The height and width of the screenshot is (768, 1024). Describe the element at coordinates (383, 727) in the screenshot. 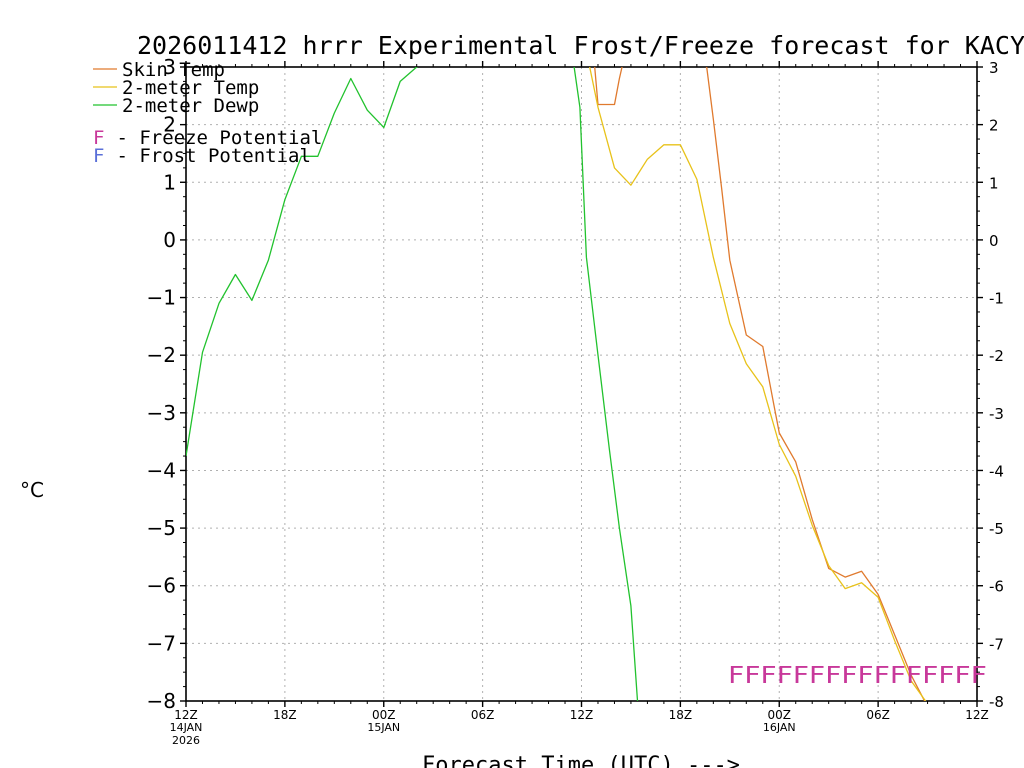

I see `x-tick-date-label: 15JAN` at that location.